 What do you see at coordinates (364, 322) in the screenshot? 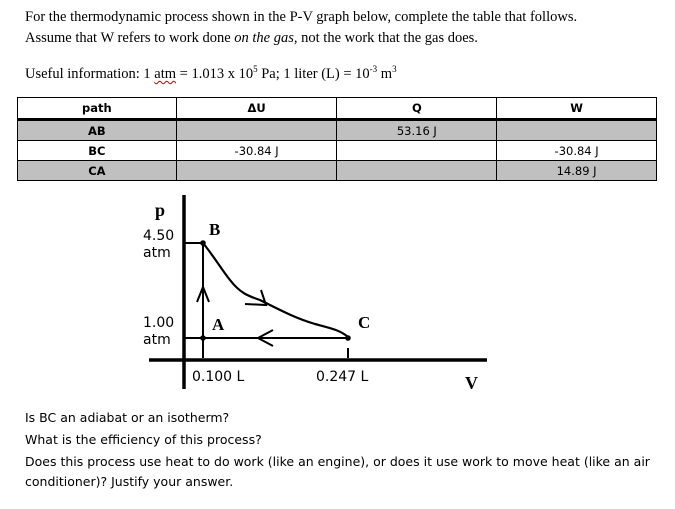
I see `point-label-c: C` at bounding box center [364, 322].